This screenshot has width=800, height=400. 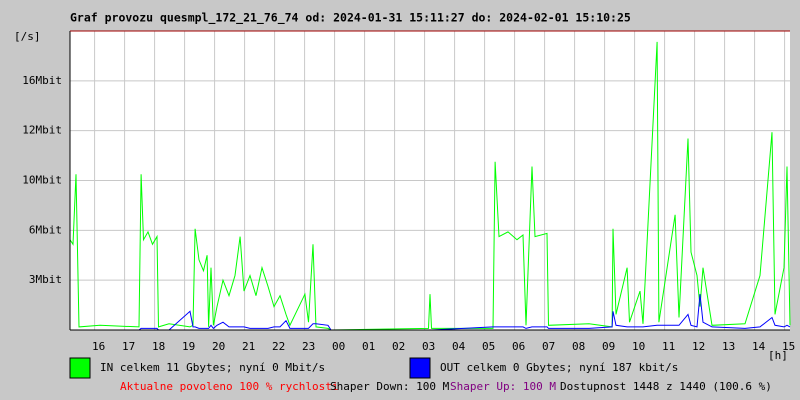 I want to click on x-tick-label: 02, so click(x=398, y=346).